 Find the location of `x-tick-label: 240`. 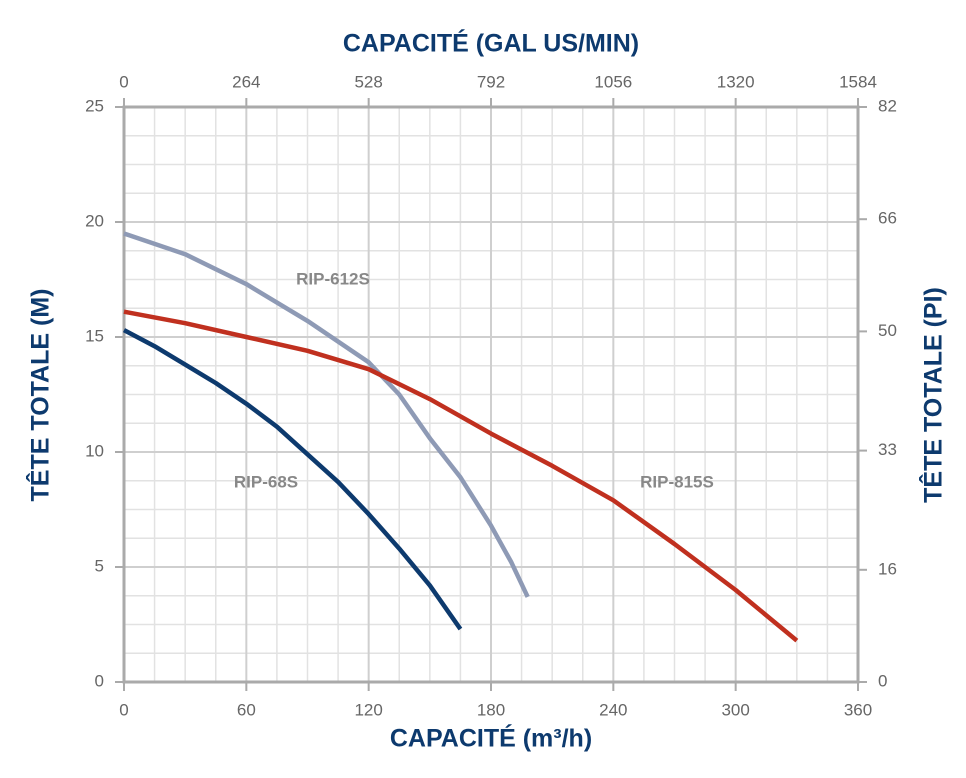

x-tick-label: 240 is located at coordinates (613, 709).